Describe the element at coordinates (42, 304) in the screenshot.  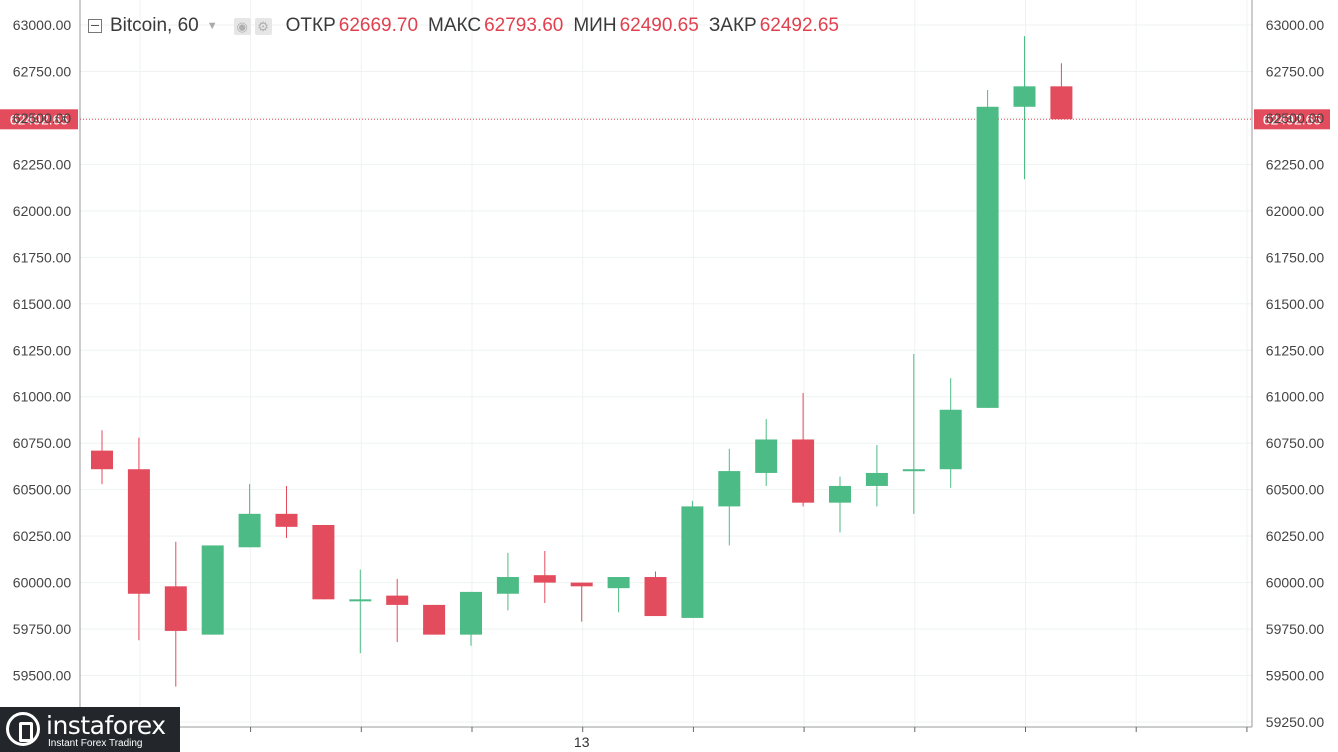
I see `y-tick-label-left: 61500.00` at that location.